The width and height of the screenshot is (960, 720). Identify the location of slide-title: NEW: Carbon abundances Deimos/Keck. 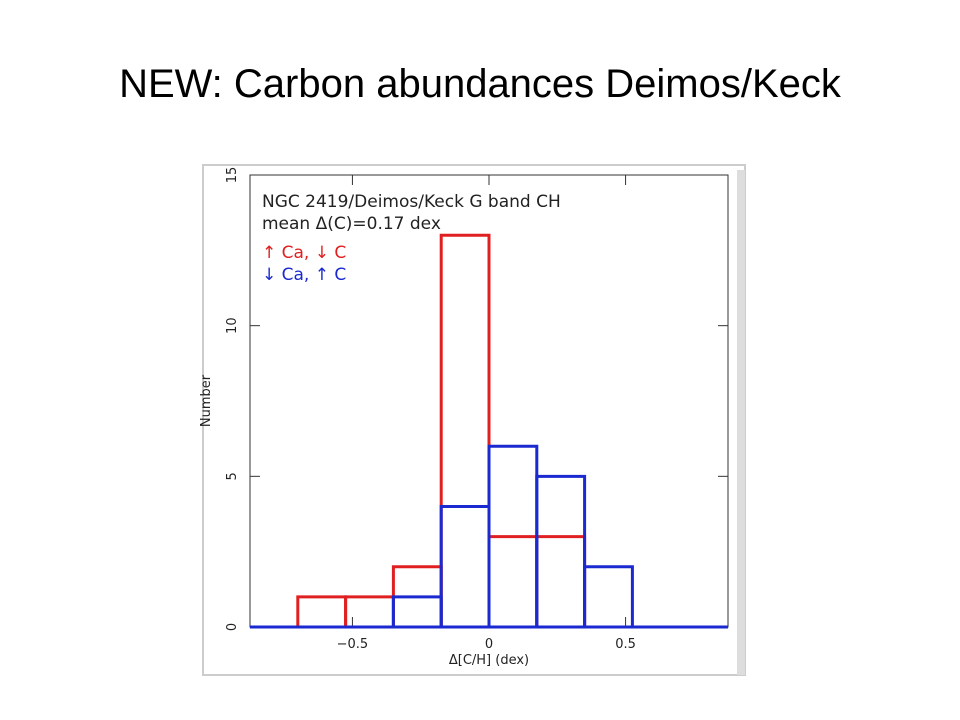
(480, 84).